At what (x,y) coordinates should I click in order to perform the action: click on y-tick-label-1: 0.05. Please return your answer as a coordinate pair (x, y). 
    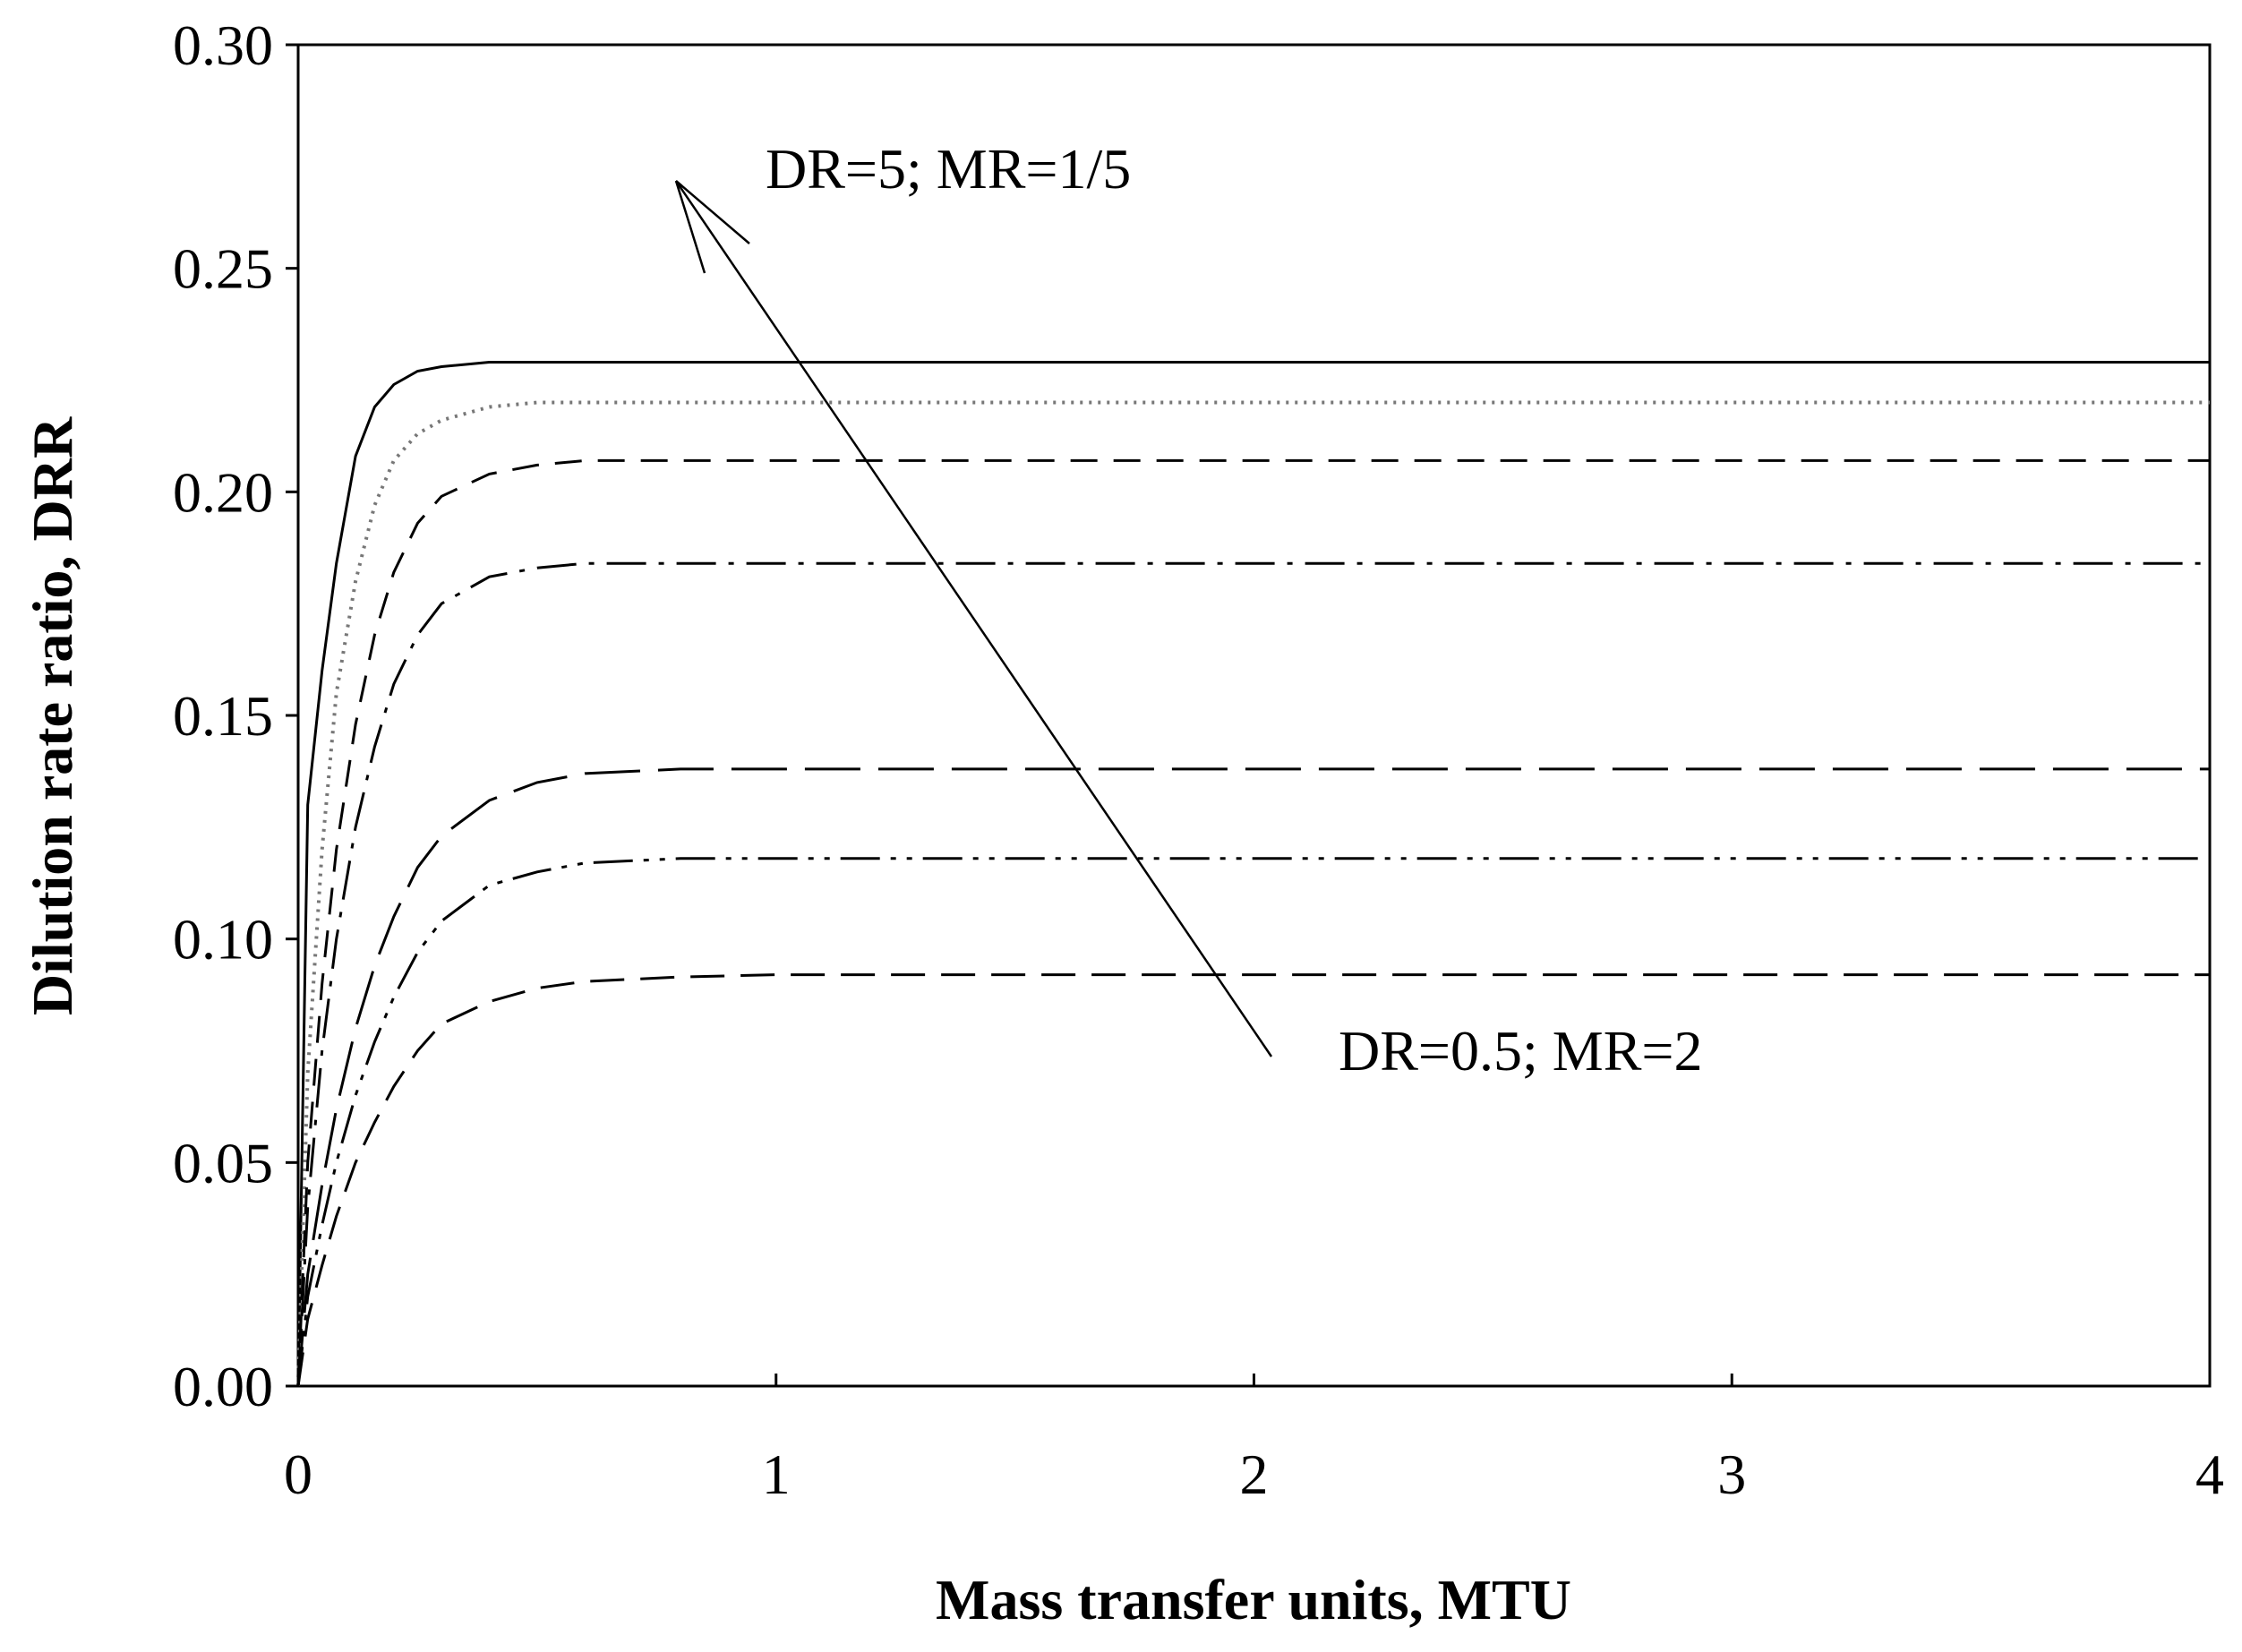
    Looking at the image, I should click on (223, 1162).